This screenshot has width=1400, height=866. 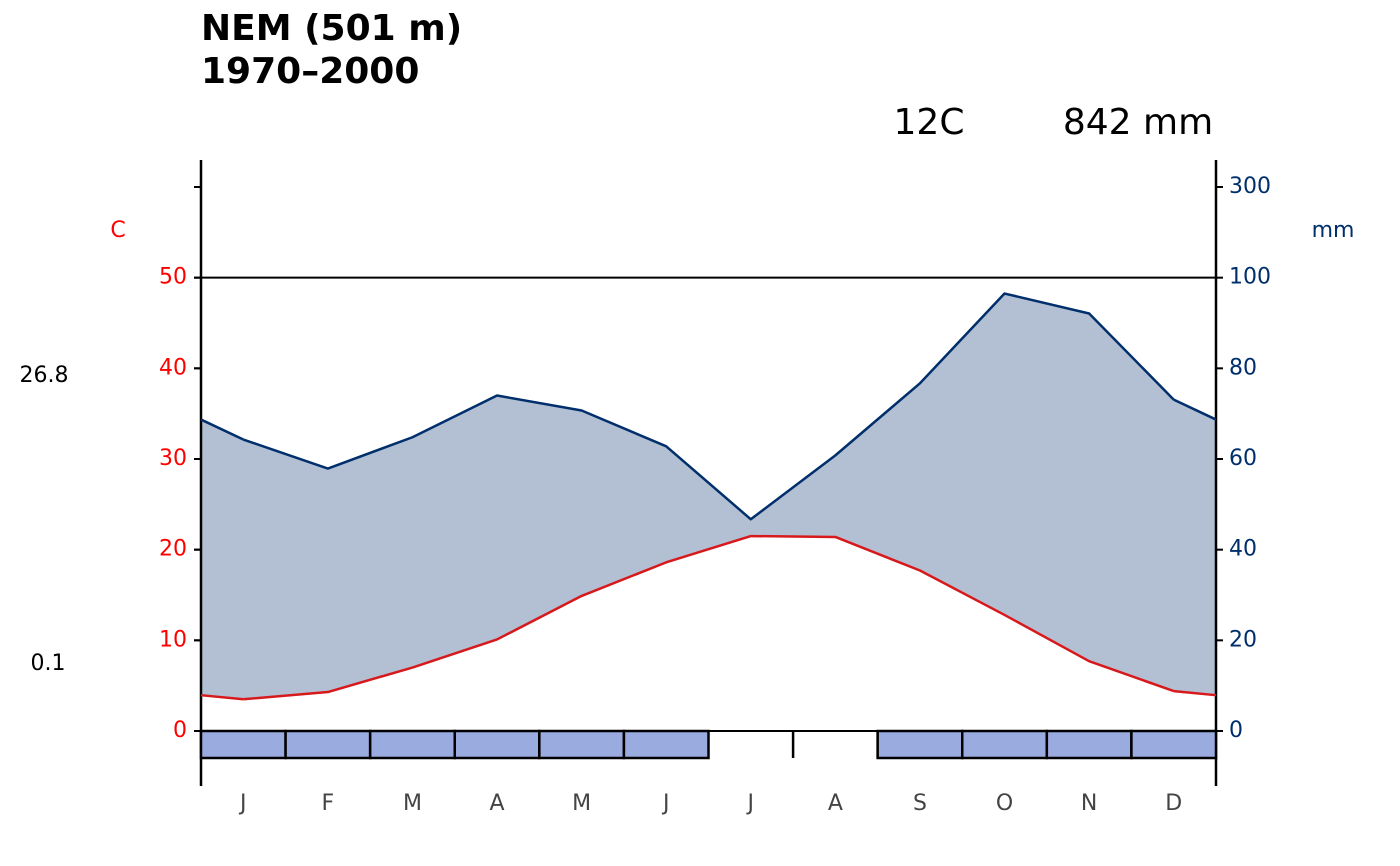 I want to click on y-tick-label: 40, so click(x=173, y=367).